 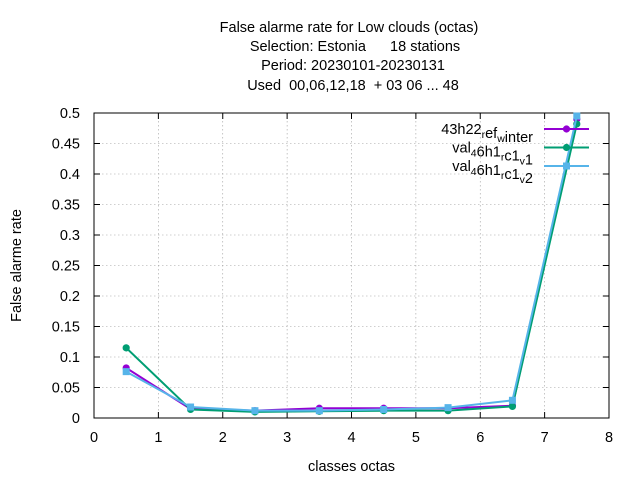 I want to click on x-tick-label: 1, so click(x=158, y=438).